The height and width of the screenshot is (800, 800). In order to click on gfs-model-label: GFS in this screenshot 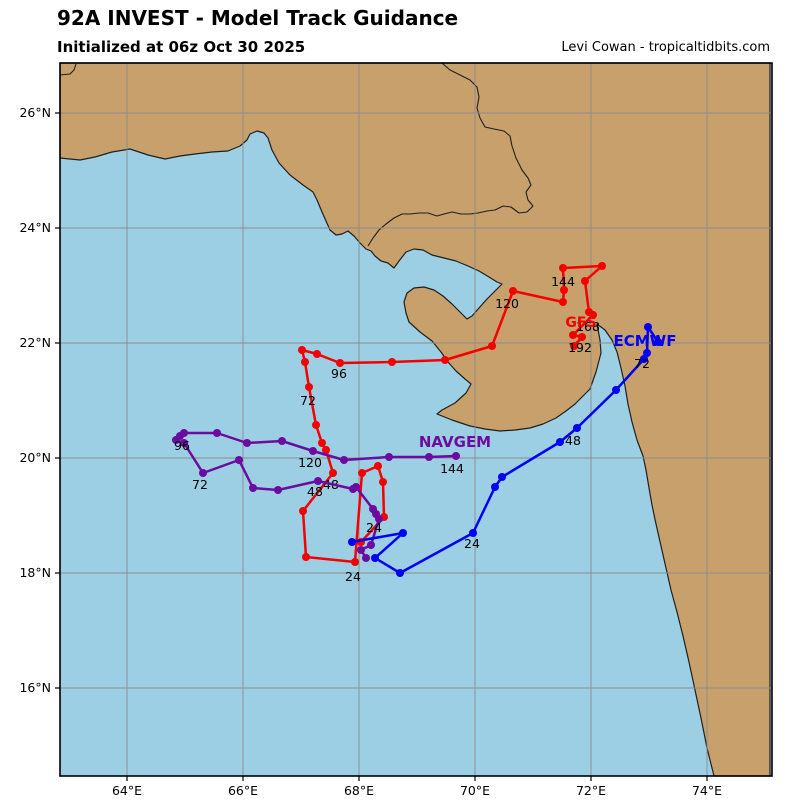, I will do `click(580, 323)`.